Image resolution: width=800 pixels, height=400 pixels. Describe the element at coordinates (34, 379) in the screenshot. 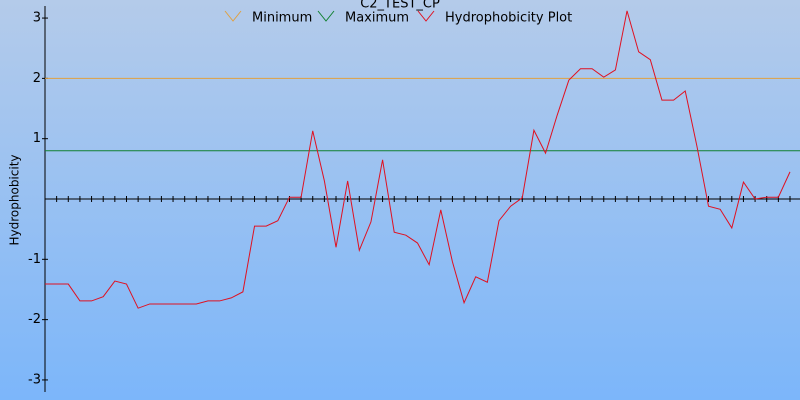

I see `y-tick-label: -3` at that location.